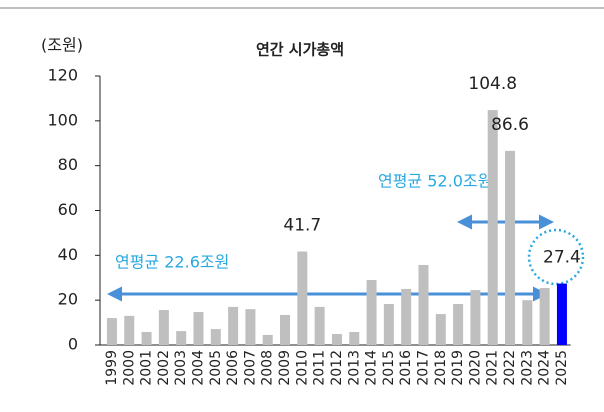 The image size is (604, 412). What do you see at coordinates (62, 75) in the screenshot?
I see `y-tick-label: 120` at bounding box center [62, 75].